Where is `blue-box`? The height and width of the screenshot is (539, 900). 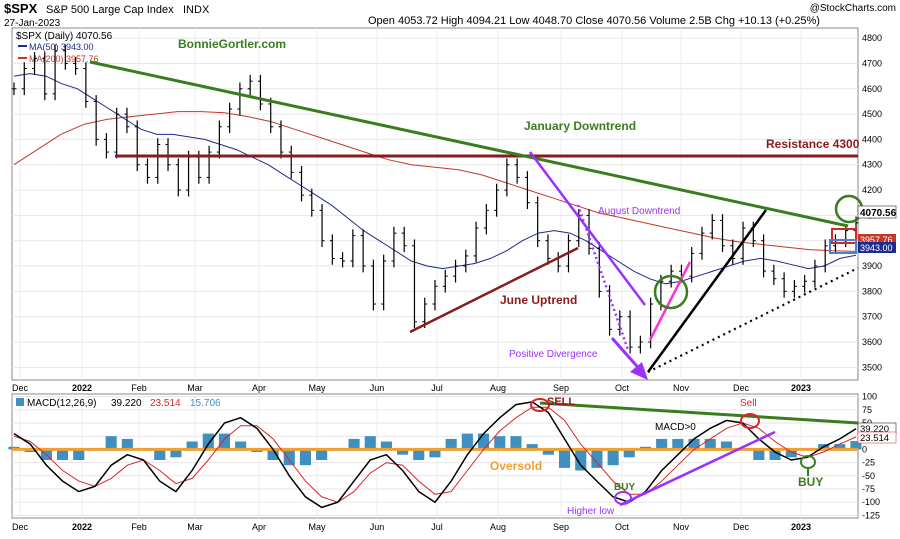 blue-box is located at coordinates (843, 246).